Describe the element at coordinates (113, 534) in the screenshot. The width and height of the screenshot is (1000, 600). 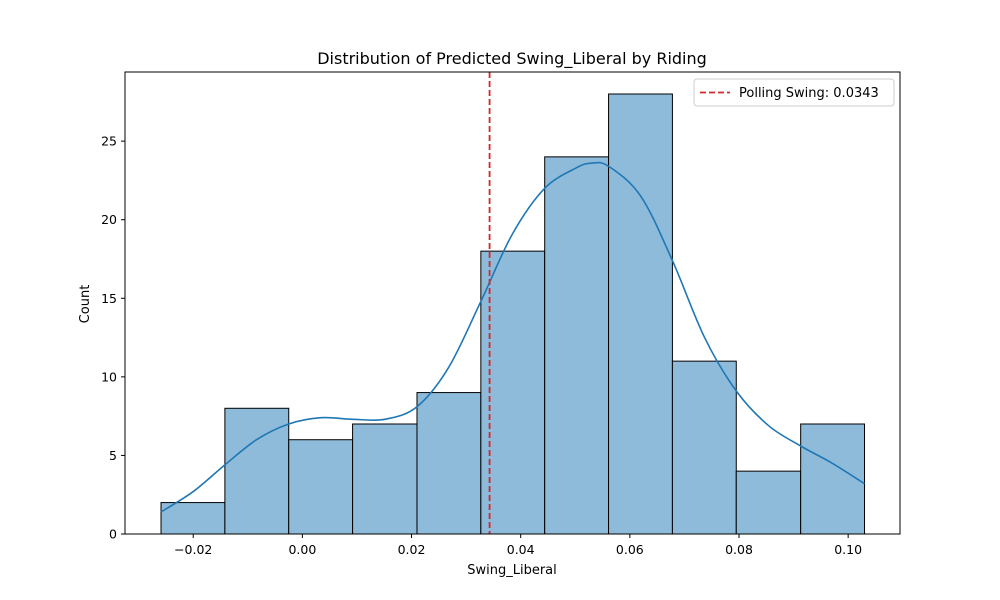
I see `y-tick-label: 0` at that location.